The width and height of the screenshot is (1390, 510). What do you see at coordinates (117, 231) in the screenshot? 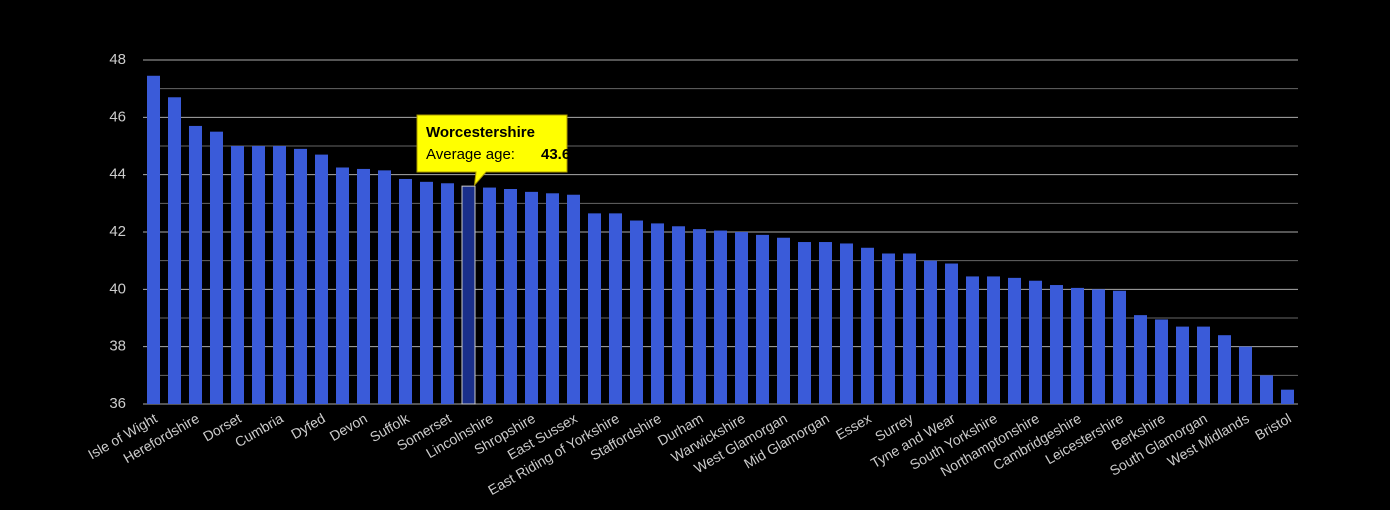
I see `y-tick-label: 42` at bounding box center [117, 231].